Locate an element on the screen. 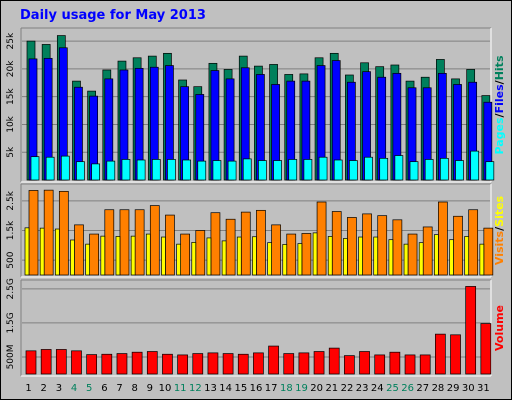  x-tick-label-day-16: 16 is located at coordinates (256, 388).